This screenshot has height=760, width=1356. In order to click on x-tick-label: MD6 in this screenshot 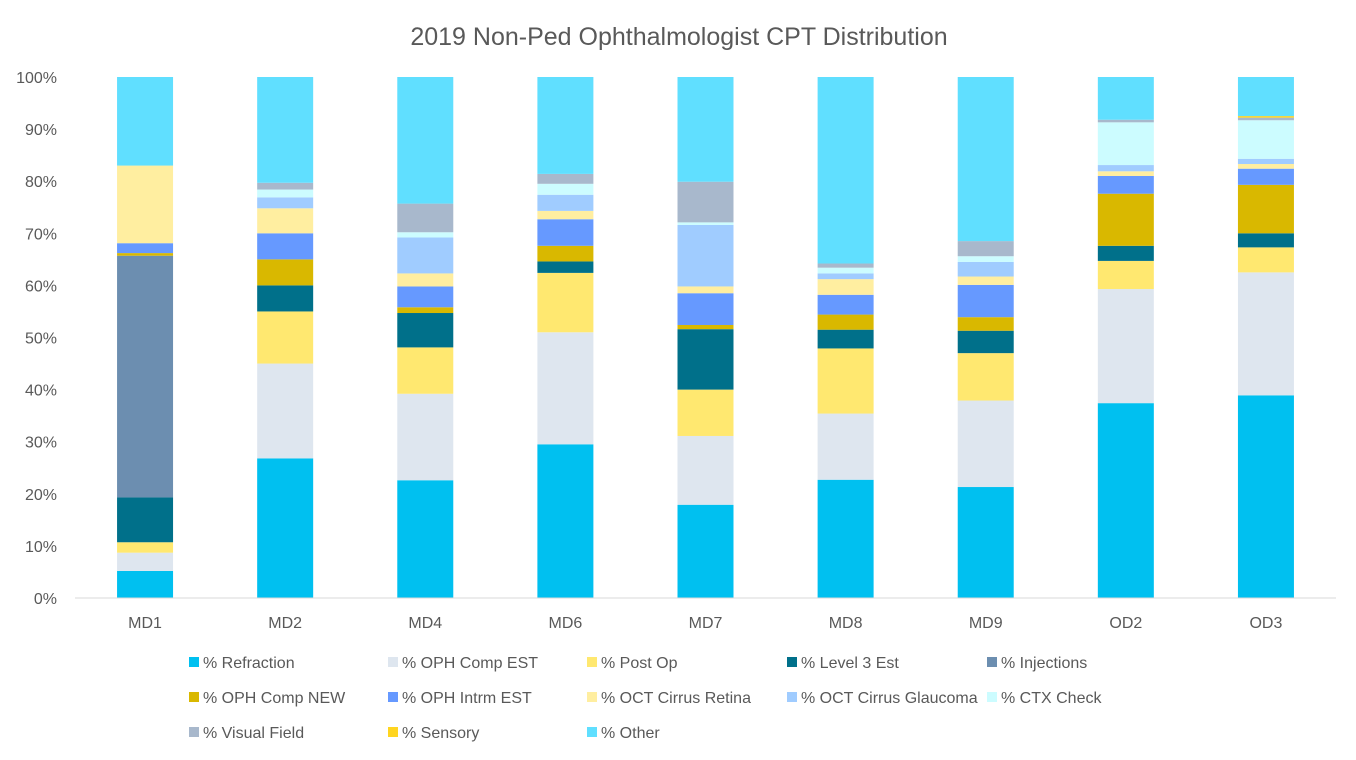, I will do `click(565, 623)`.